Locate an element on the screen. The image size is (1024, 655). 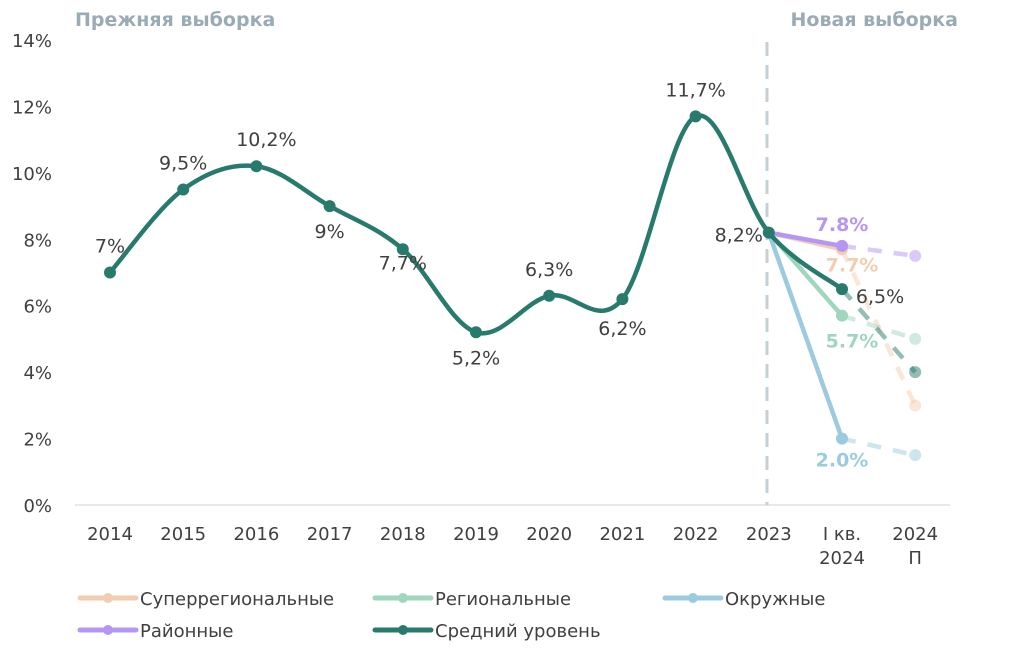
x-tick-label: 2018 is located at coordinates (403, 534).